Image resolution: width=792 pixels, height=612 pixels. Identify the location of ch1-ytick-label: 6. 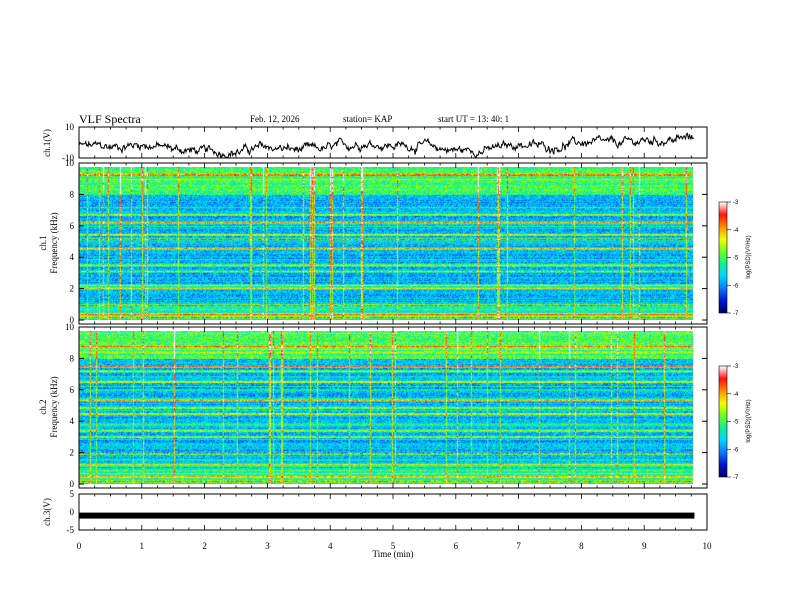
(72, 226).